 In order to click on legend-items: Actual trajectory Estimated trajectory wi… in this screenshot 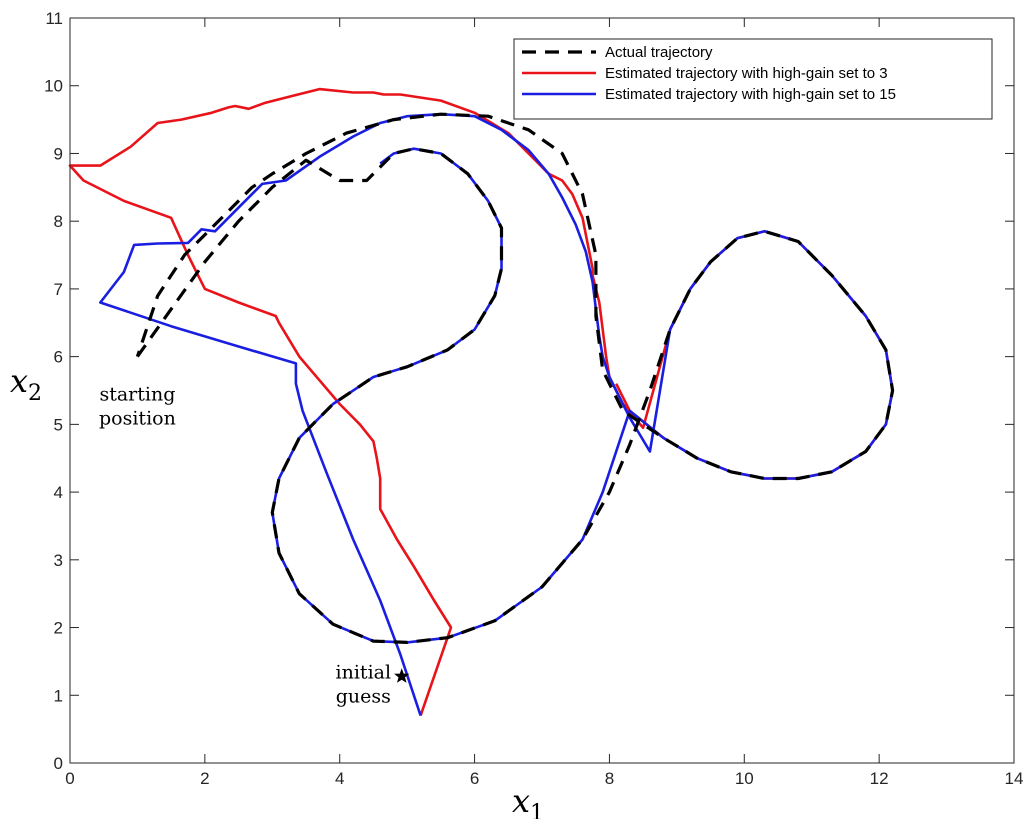, I will do `click(709, 73)`.